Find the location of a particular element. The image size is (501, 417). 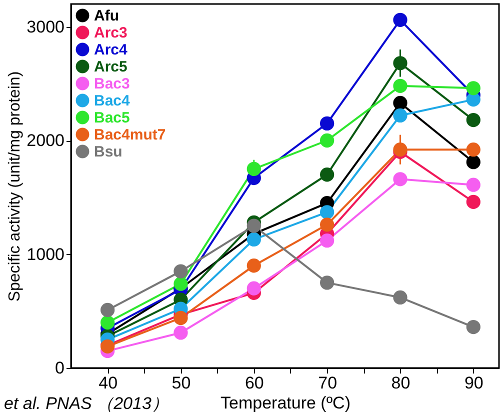

x-tick-label: 90 is located at coordinates (474, 383).